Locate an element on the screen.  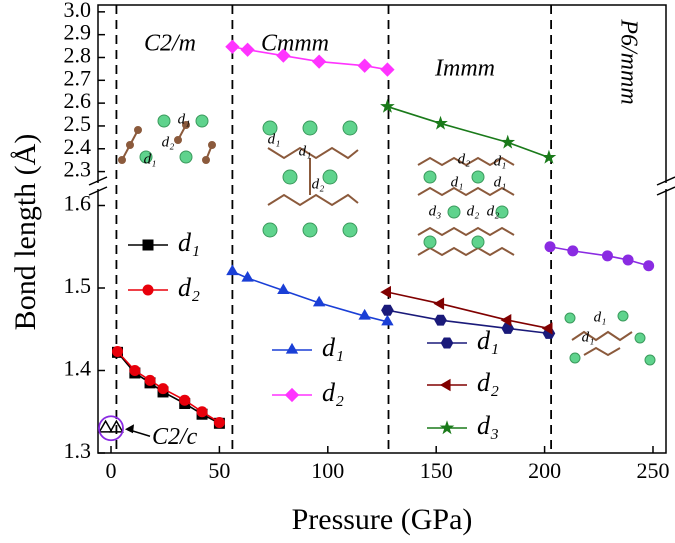
x-tick-label: 150 is located at coordinates (436, 470).